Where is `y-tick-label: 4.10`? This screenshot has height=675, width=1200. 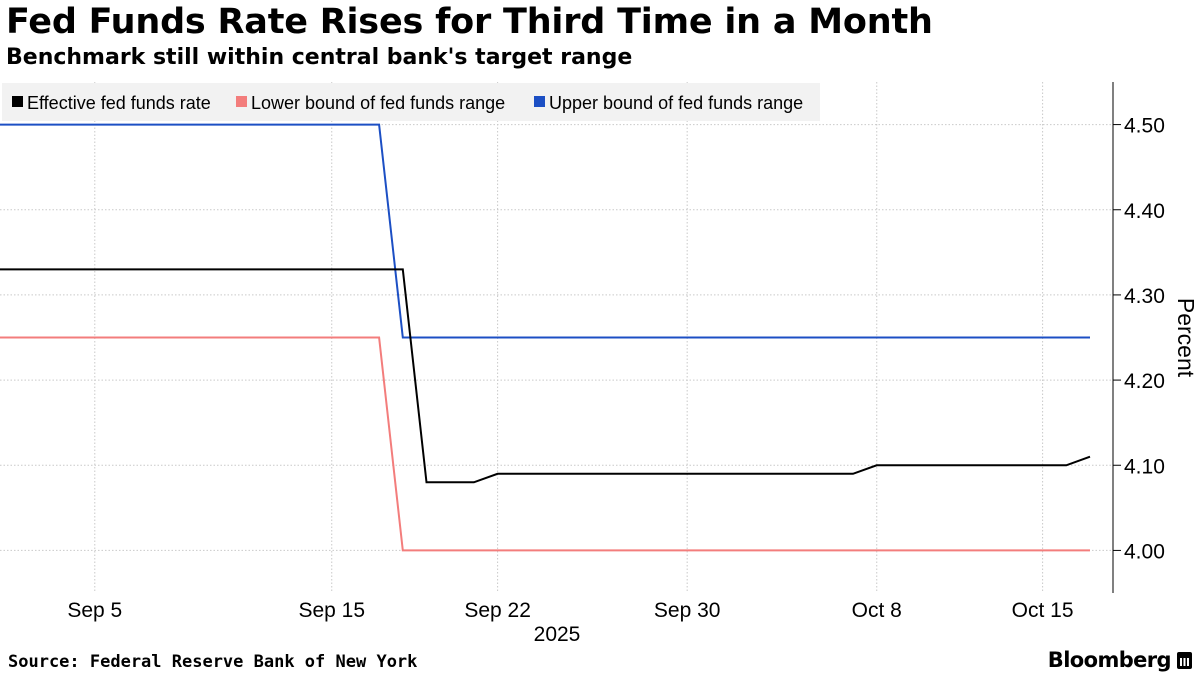 y-tick-label: 4.10 is located at coordinates (1144, 466).